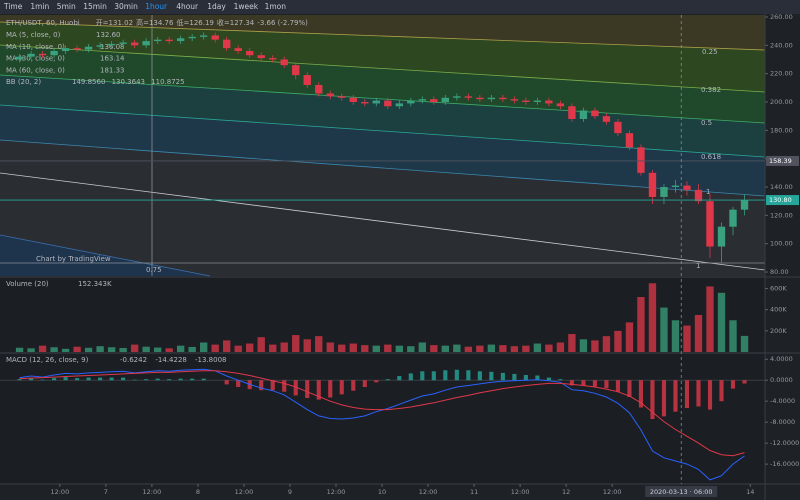  Describe the element at coordinates (246, 6) in the screenshot. I see `timeframe-button: 1week` at that location.